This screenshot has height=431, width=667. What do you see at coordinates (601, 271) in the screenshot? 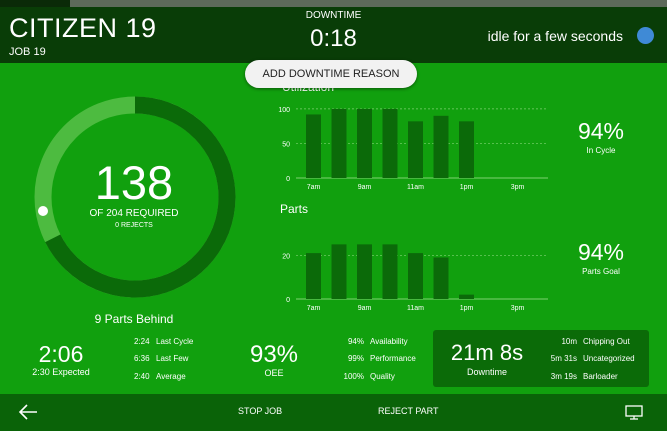
I see `parts-goal-label: Parts Goal` at bounding box center [601, 271].